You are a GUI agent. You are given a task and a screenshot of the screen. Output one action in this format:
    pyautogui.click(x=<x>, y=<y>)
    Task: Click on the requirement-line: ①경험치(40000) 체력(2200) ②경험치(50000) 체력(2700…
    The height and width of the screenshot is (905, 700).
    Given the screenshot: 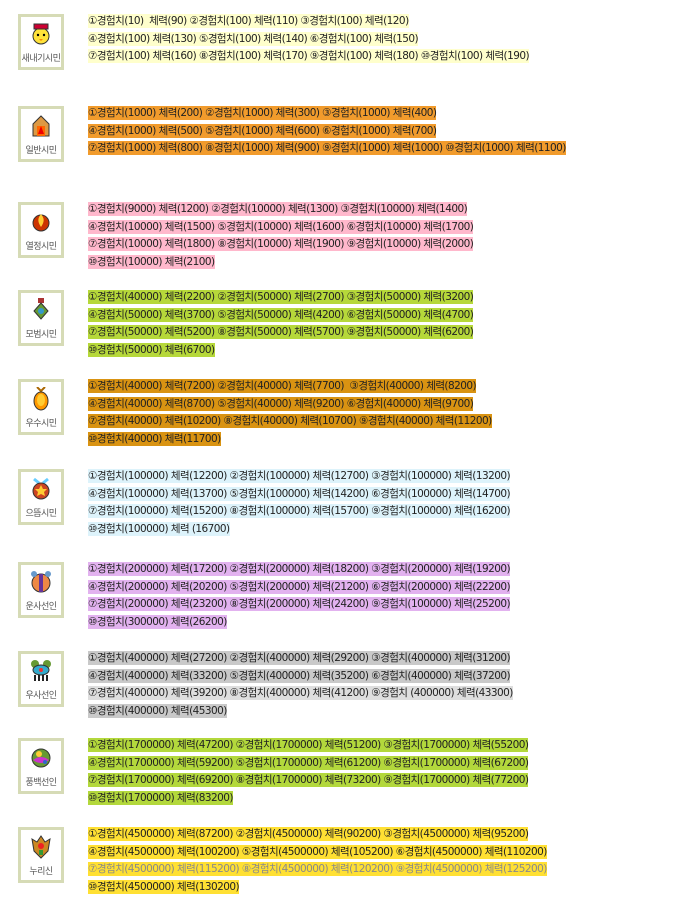 What is the action you would take?
    pyautogui.click(x=281, y=295)
    